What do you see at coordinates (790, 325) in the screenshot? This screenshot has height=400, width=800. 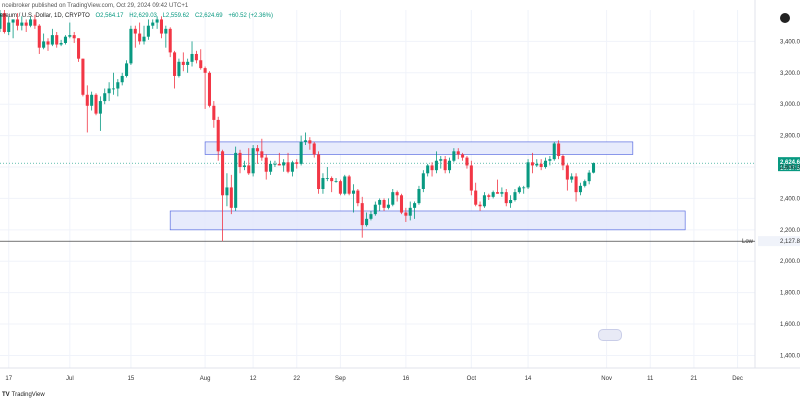 I see `price-tick-label: 1,600.00` at bounding box center [790, 325].